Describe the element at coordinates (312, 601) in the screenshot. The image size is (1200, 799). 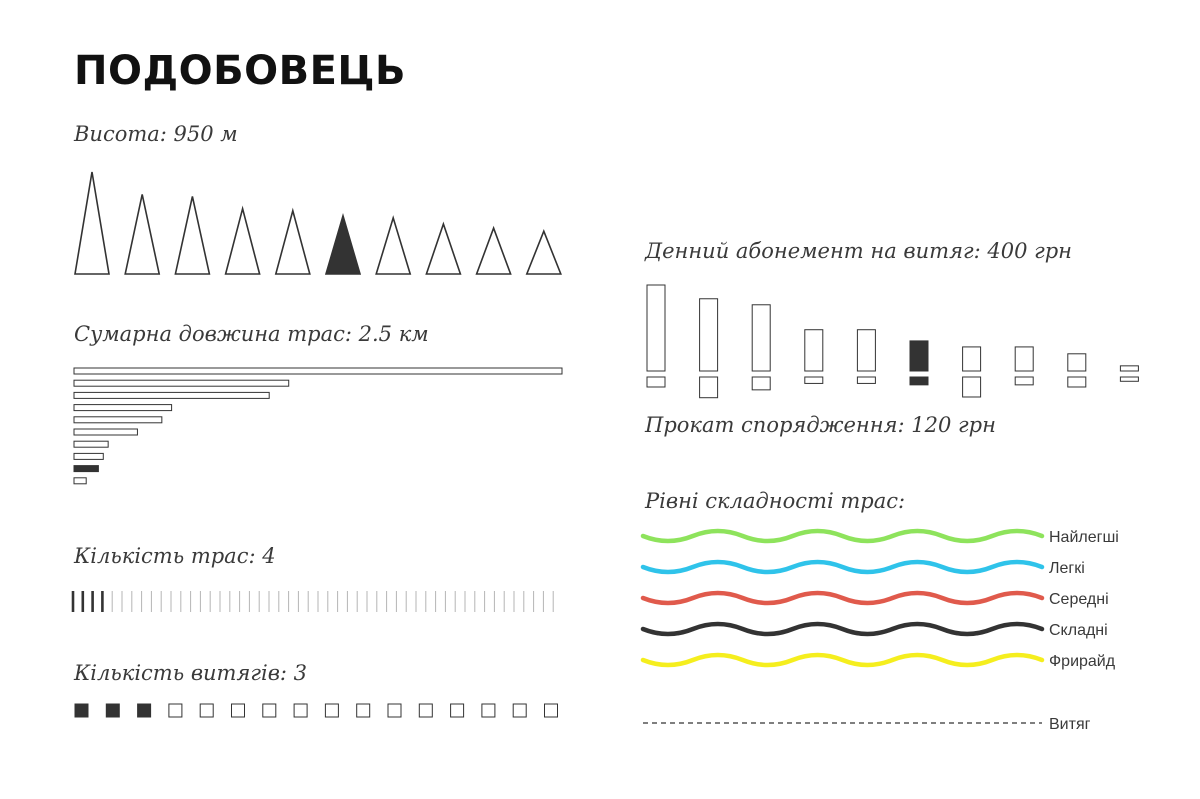
I see `track-count-tally` at that location.